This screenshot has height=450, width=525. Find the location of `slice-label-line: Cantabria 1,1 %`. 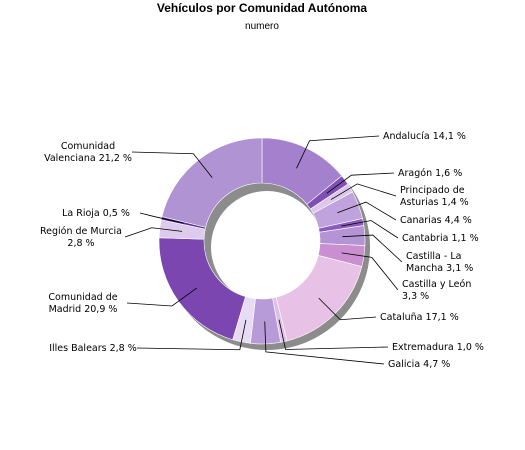

slice-label-line: Cantabria 1,1 % is located at coordinates (440, 238).